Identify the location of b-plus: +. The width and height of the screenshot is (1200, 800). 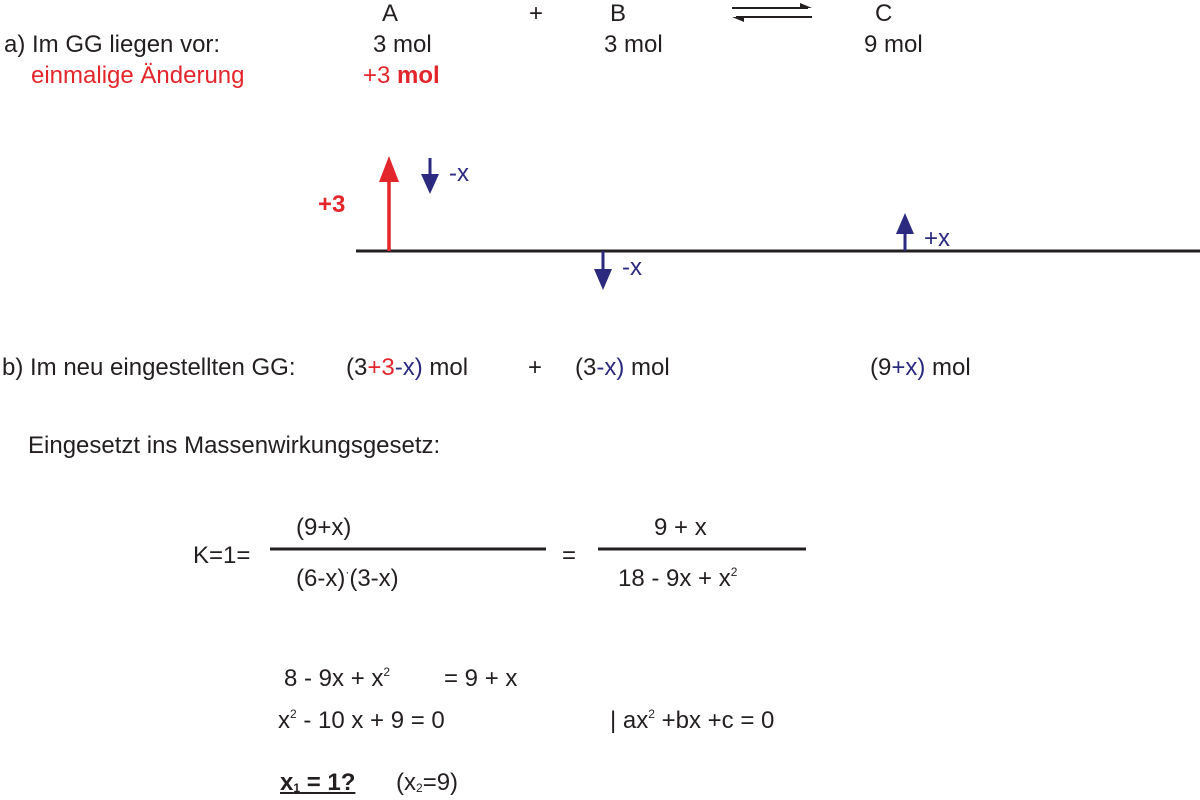
(535, 367).